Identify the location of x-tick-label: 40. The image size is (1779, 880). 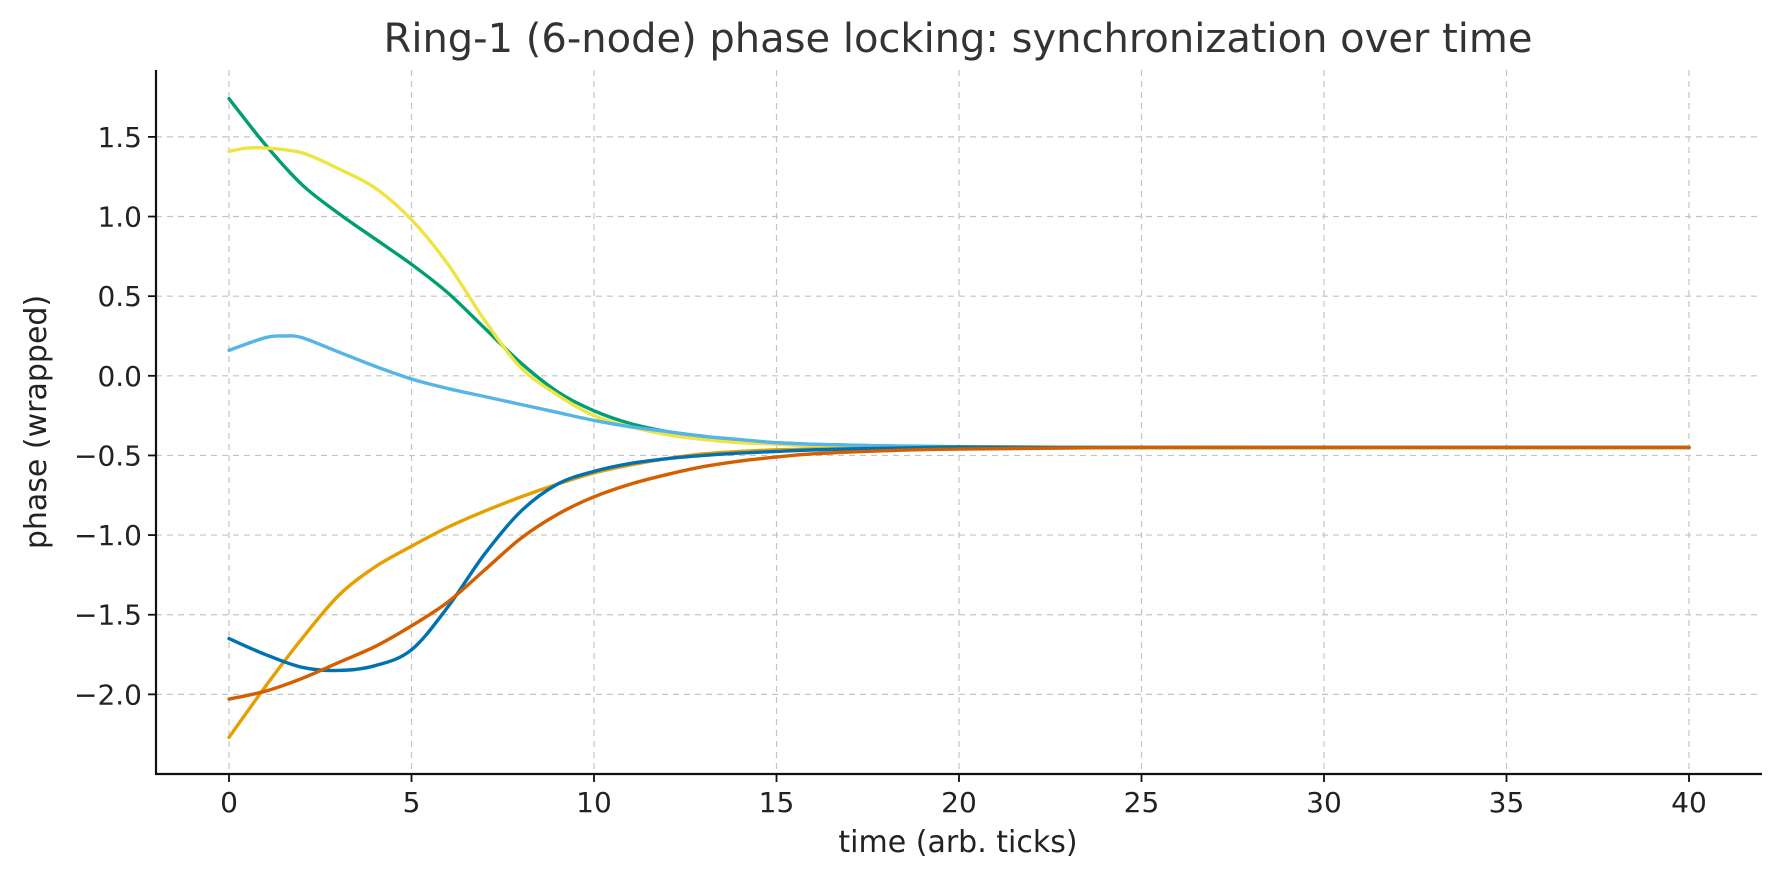
(1689, 802).